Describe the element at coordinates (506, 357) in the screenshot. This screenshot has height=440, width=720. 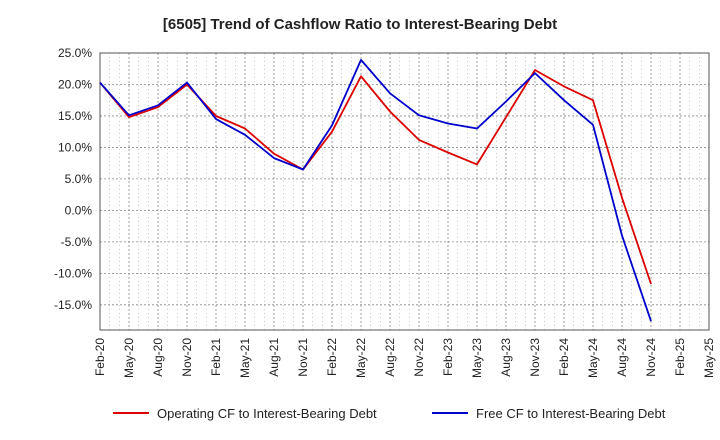
I see `x-tick-label: Aug-23` at that location.